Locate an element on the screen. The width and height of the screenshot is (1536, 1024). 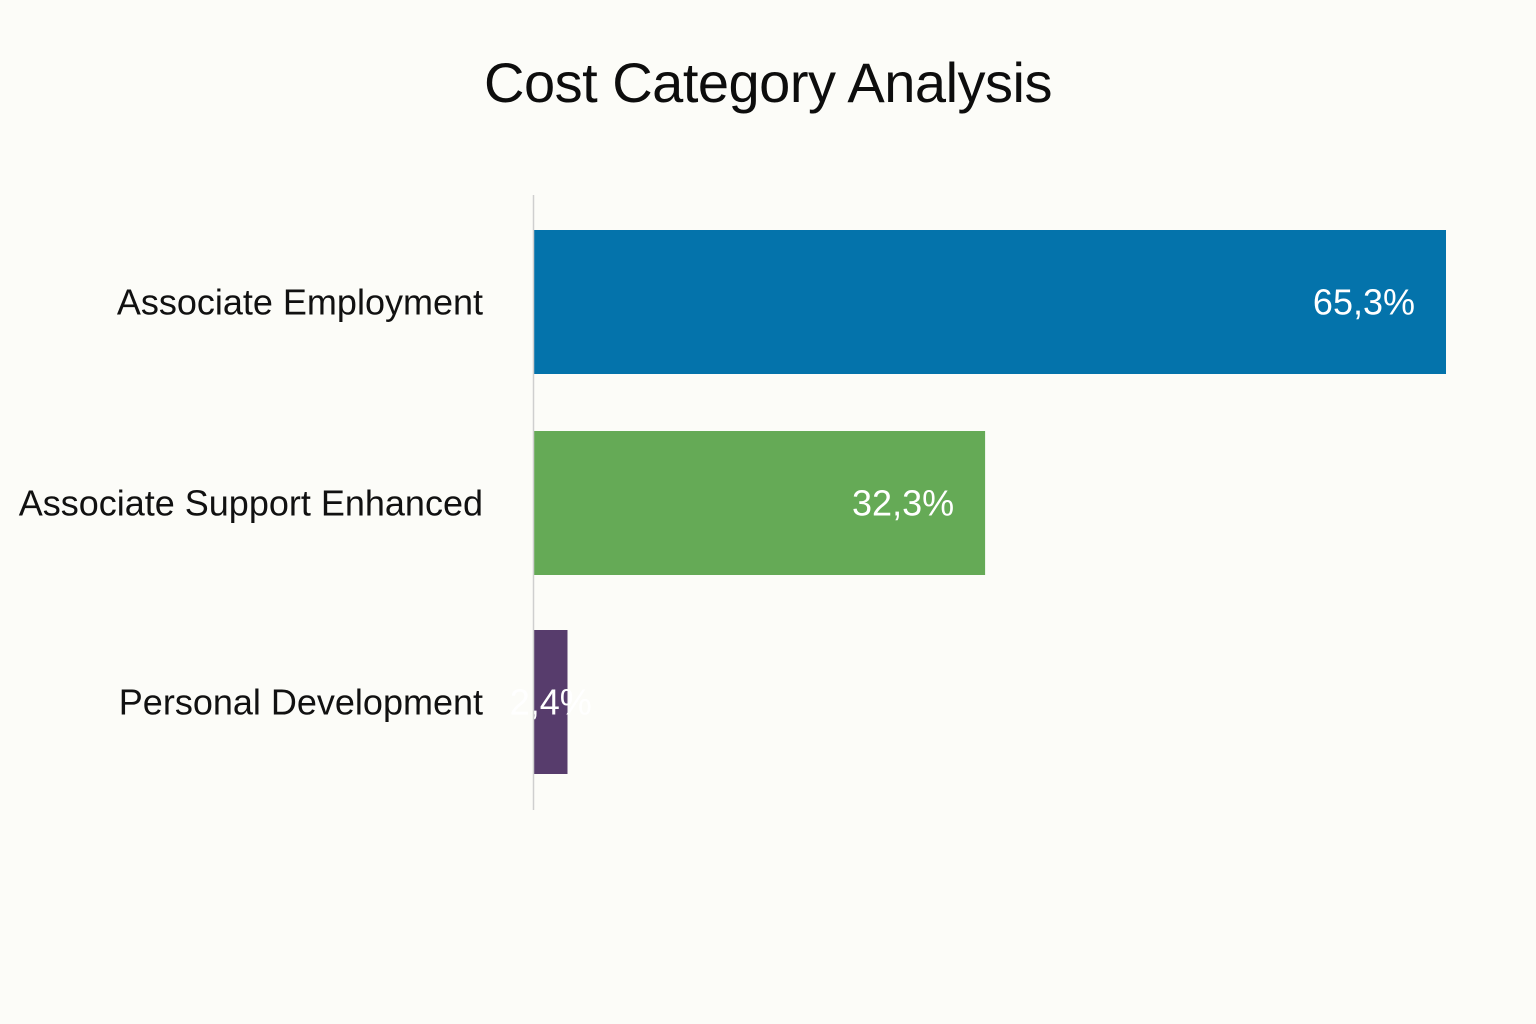
category-label-0: Associate Employment is located at coordinates (300, 302).